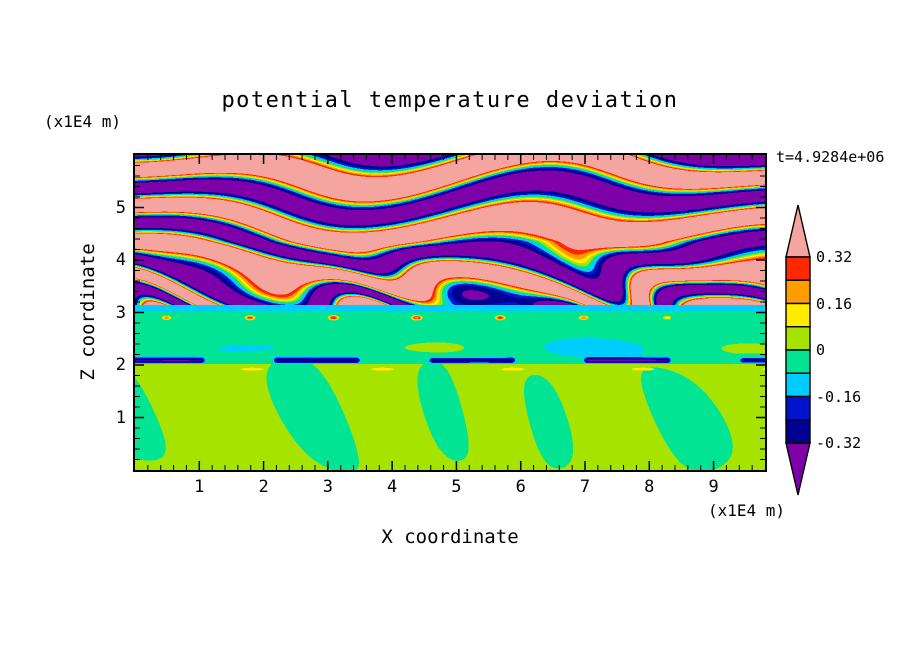 This screenshot has height=654, width=904. Describe the element at coordinates (456, 487) in the screenshot. I see `x-tick-label: 5` at that location.